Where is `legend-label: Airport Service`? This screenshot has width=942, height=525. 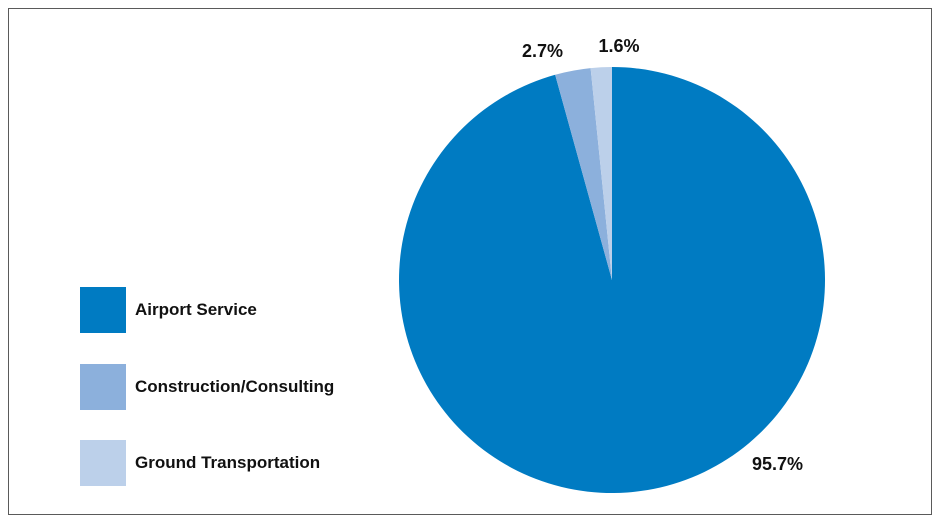 legend-label: Airport Service is located at coordinates (196, 309).